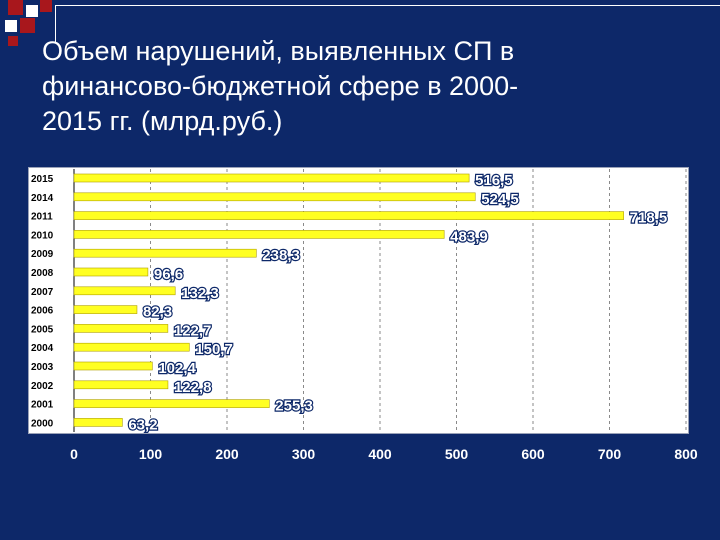 The height and width of the screenshot is (540, 720). What do you see at coordinates (168, 274) in the screenshot?
I see `value-label: 96,6` at bounding box center [168, 274].